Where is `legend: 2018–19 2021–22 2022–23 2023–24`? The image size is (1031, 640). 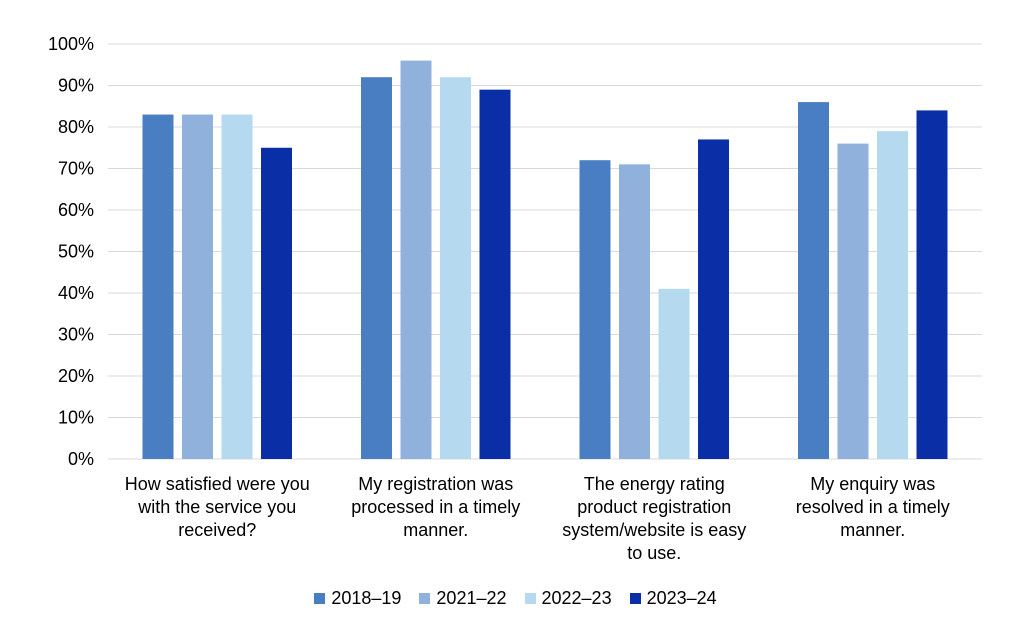 legend: 2018–19 2021–22 2022–23 2023–24 is located at coordinates (515, 598).